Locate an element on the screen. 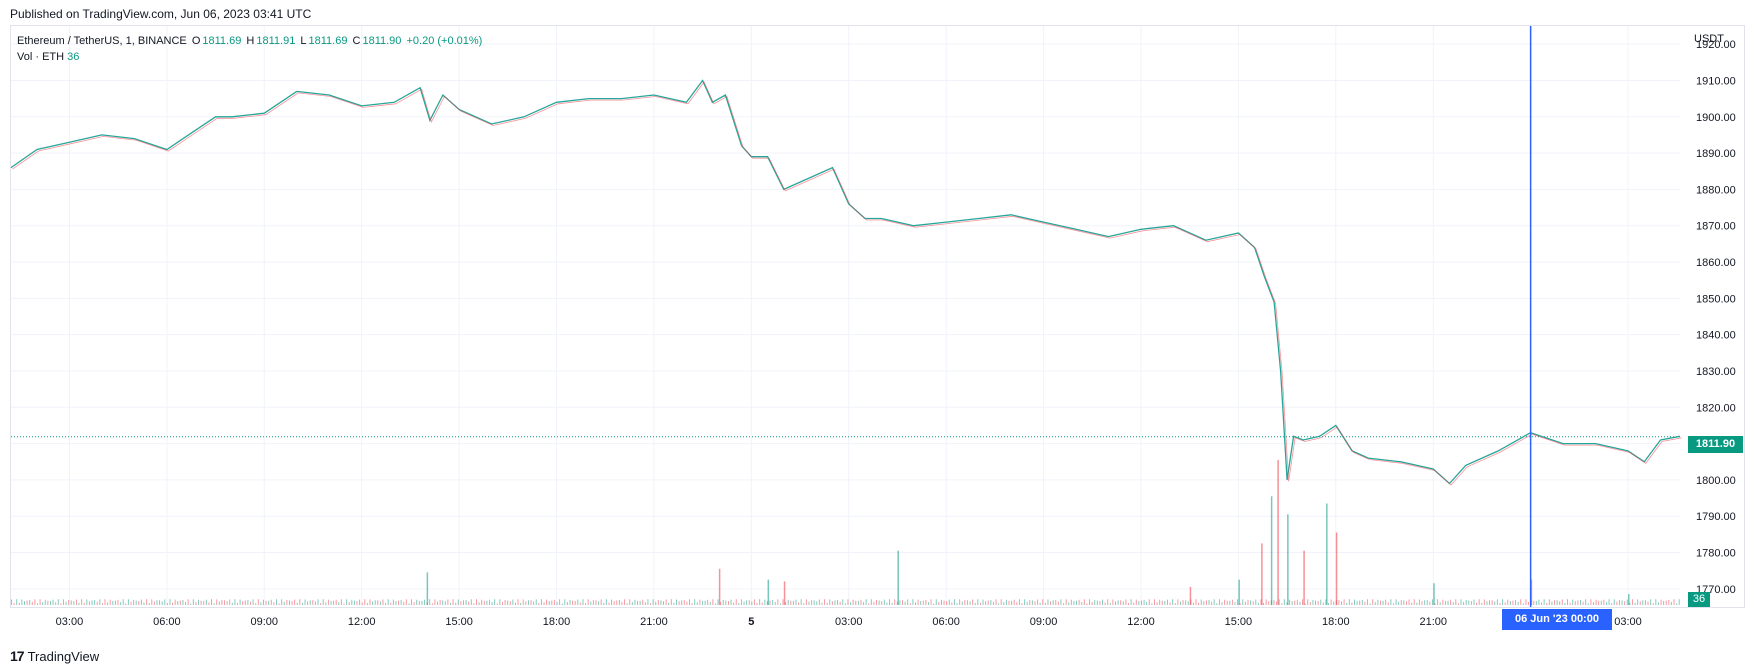 The image size is (1755, 671). x-tick-label: 09:00 is located at coordinates (265, 622).